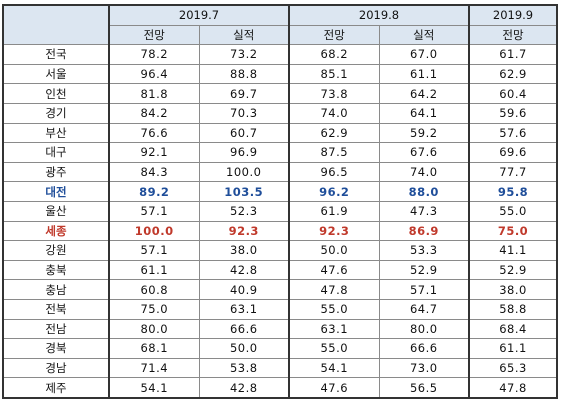  What do you see at coordinates (56, 250) in the screenshot?
I see `region-cell: 강원` at bounding box center [56, 250].